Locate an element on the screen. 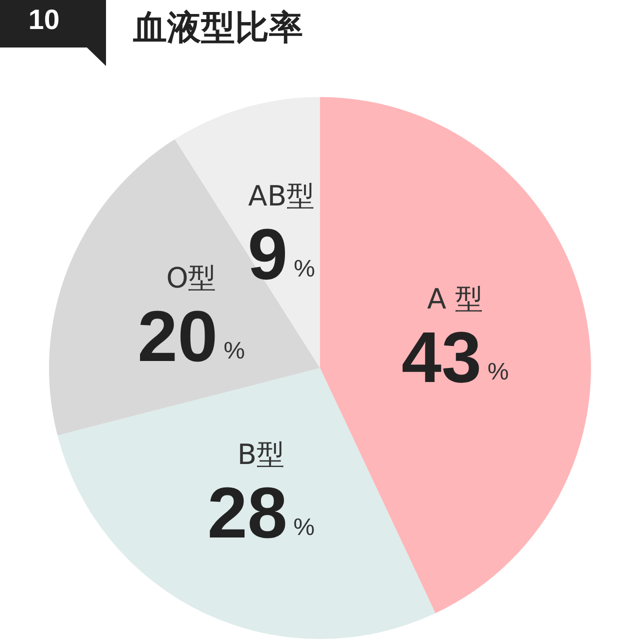  slice-label: B型 is located at coordinates (261, 454).